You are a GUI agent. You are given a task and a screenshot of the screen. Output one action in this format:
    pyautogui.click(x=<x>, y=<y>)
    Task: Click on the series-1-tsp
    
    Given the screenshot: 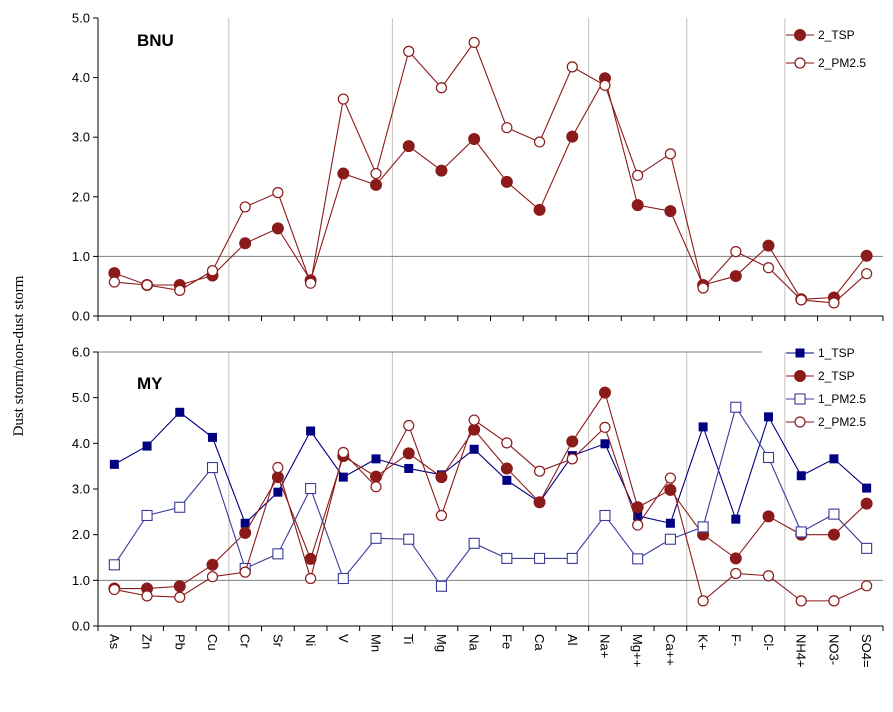 What is the action you would take?
    pyautogui.click(x=490, y=467)
    